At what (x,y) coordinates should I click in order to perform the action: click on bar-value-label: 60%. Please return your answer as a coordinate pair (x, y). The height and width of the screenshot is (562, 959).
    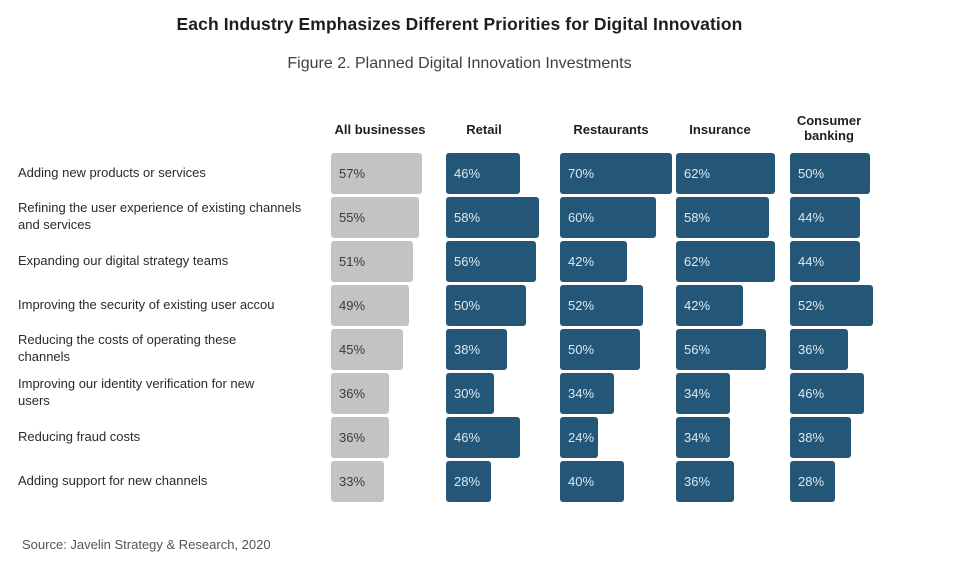
    Looking at the image, I should click on (581, 217).